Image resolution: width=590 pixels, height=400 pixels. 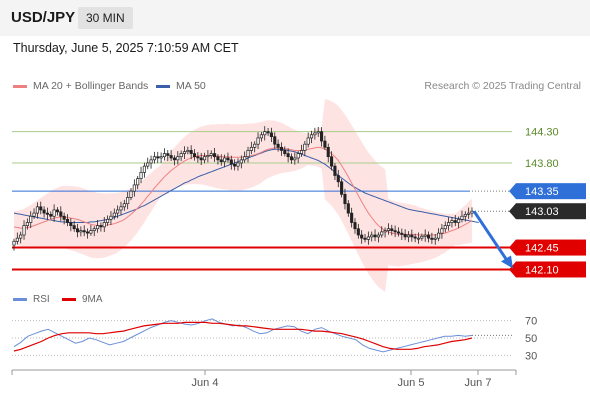 I want to click on level-label-142.10: 142.10, so click(x=542, y=270).